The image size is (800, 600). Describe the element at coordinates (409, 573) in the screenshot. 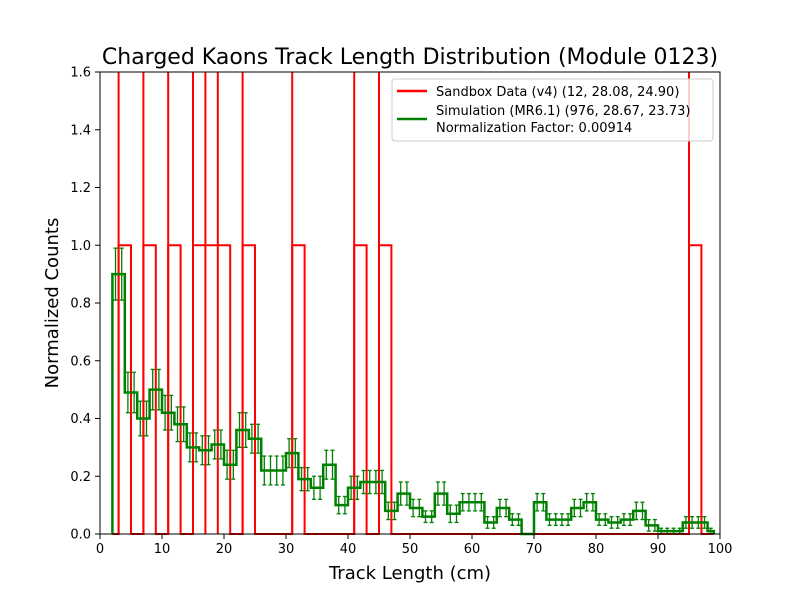

I see `x-axis-label: Track Length (cm)` at that location.